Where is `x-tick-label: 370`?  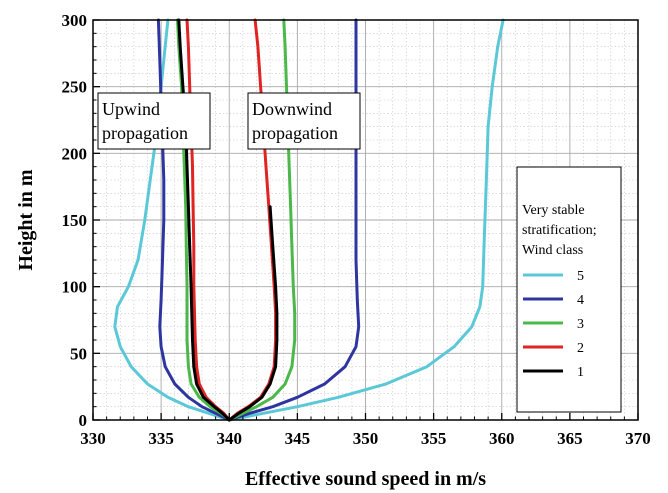 x-tick-label: 370 is located at coordinates (638, 438).